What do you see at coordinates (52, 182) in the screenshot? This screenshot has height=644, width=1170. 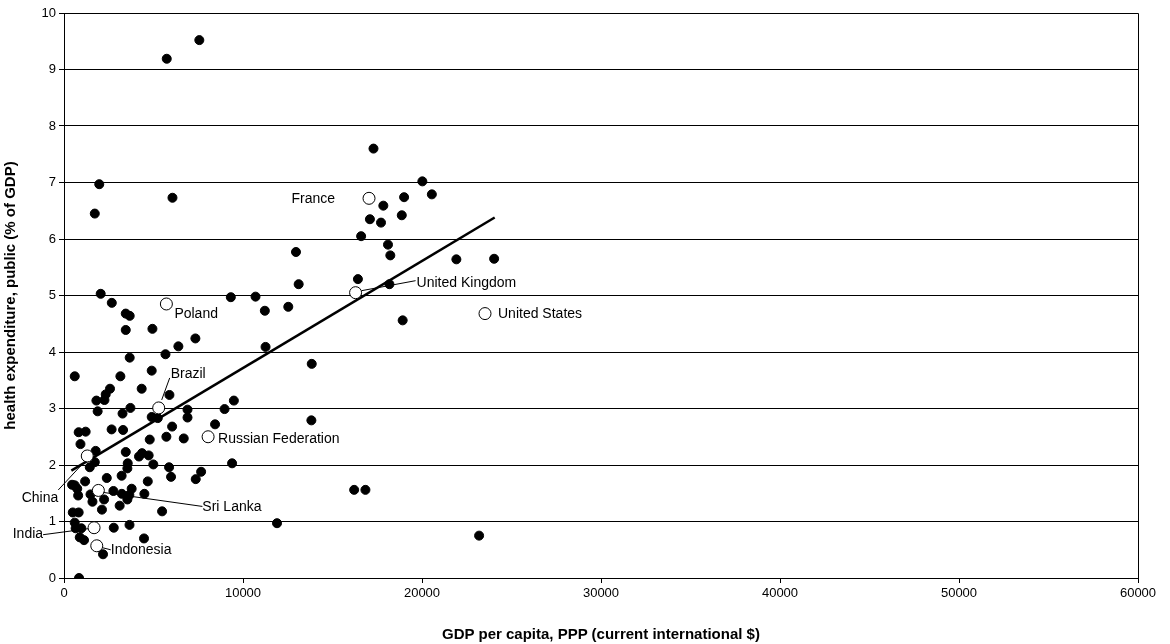 I see `y-tick-label: 7` at bounding box center [52, 182].